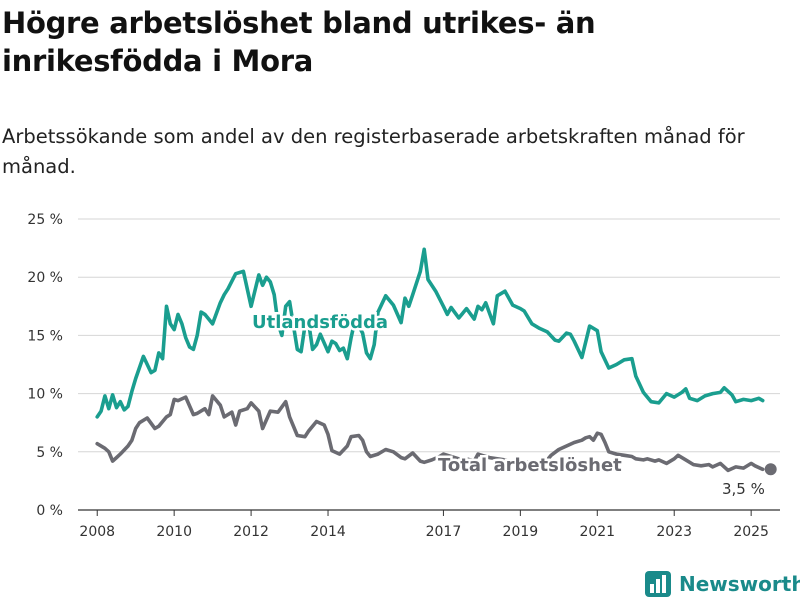  I want to click on x-axis-ticks: 2008 2010 2012 2014 2017 2019 2021 2023 2025, so click(424, 525).